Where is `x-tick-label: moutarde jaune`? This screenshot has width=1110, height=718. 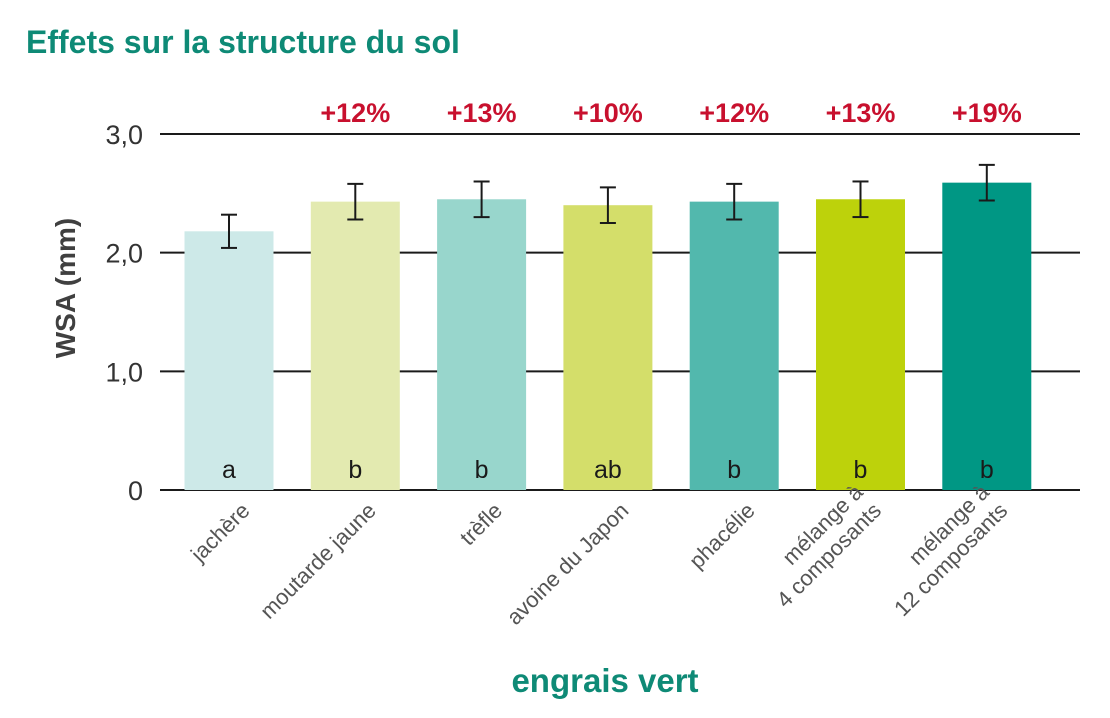
x-tick-label: moutarde jaune is located at coordinates (318, 561).